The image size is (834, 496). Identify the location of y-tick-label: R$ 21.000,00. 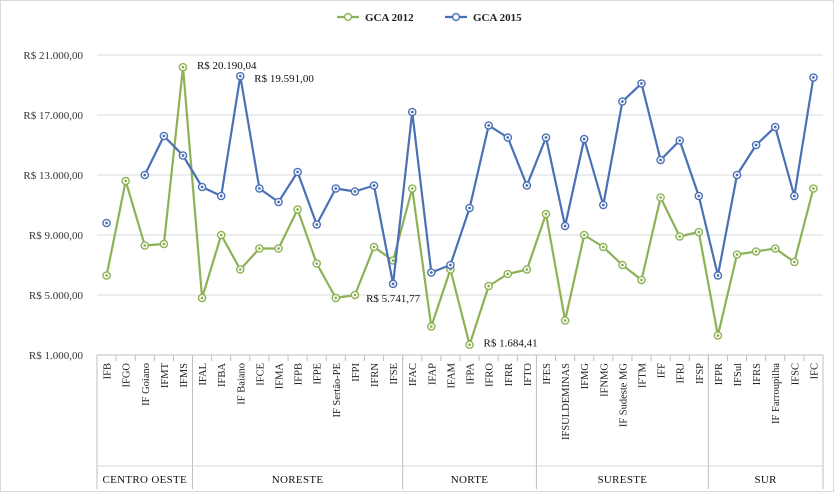
(53, 56).